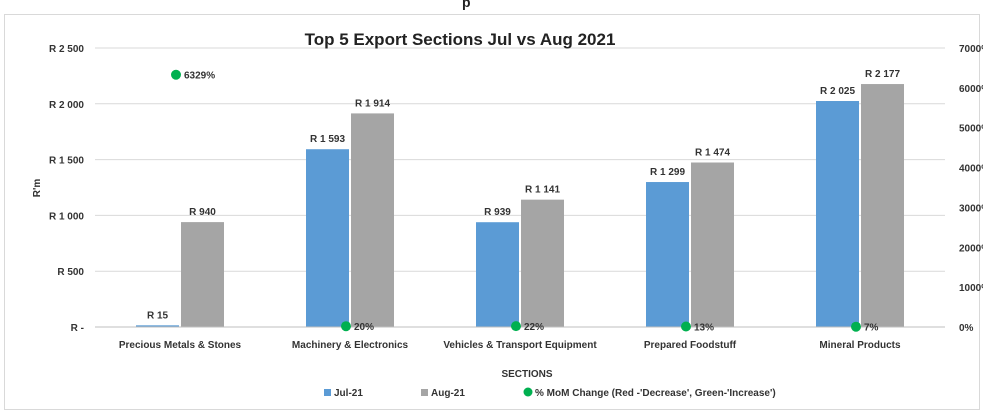 The height and width of the screenshot is (412, 983). I want to click on x-axis-label: SECTIONS, so click(526, 374).